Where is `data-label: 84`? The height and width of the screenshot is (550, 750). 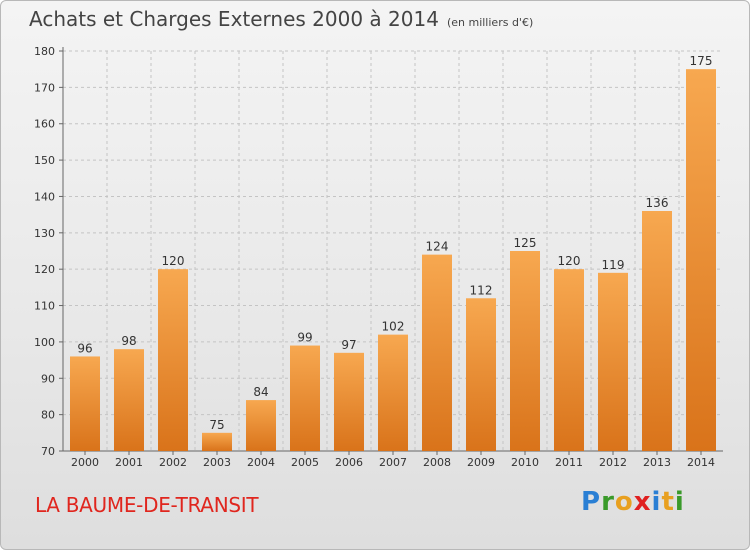 data-label: 84 is located at coordinates (260, 392).